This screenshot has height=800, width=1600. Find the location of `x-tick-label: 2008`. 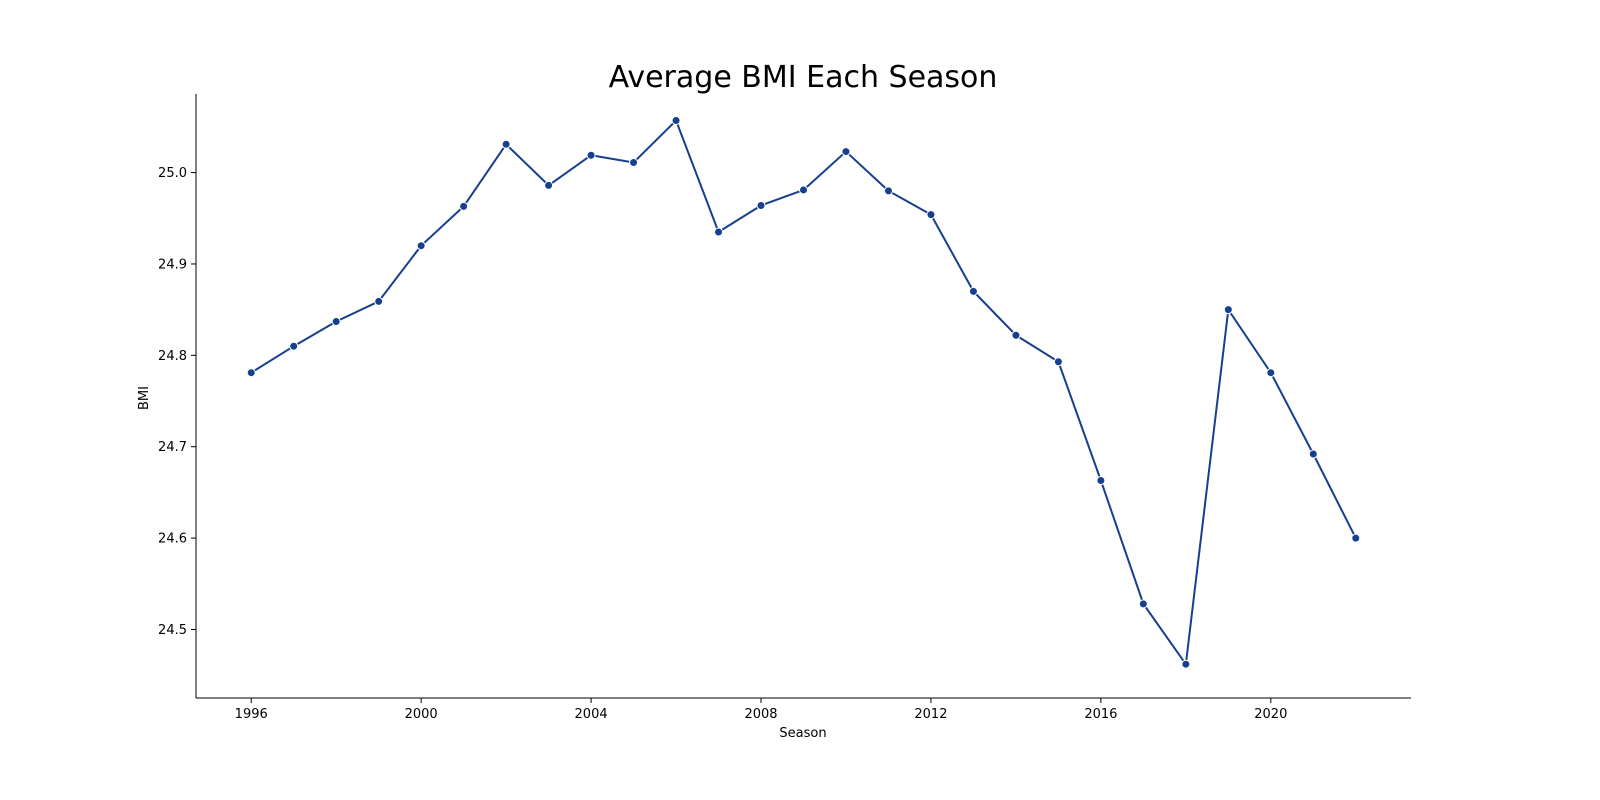

x-tick-label: 2008 is located at coordinates (760, 714).